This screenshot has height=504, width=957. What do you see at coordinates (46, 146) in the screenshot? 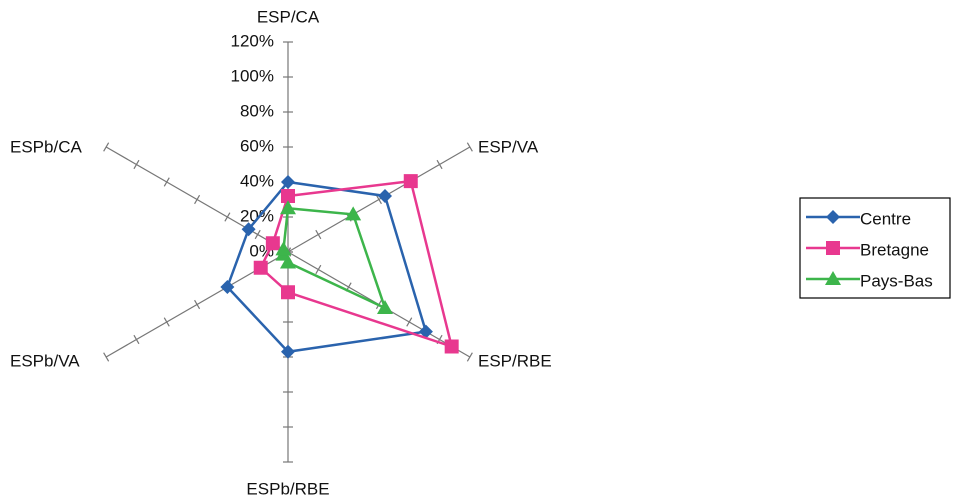
I see `axis-label: ESPb/CA` at bounding box center [46, 146].